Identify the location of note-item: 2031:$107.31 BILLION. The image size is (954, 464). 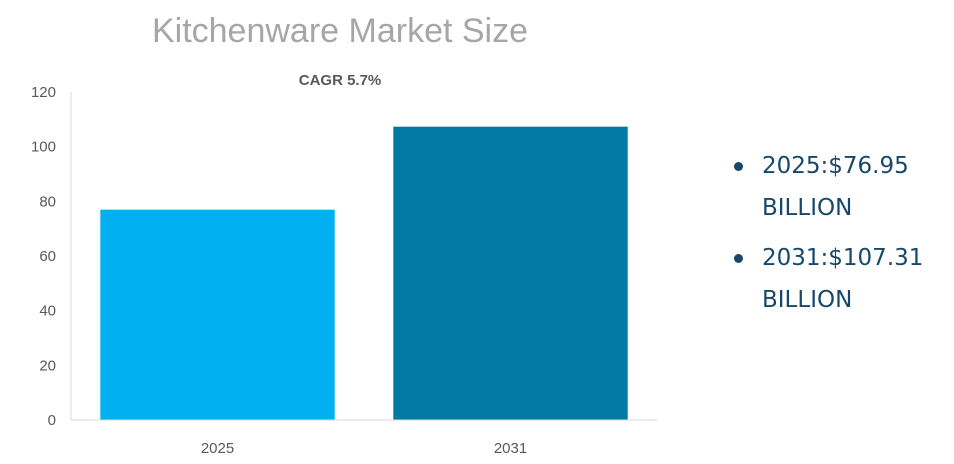
(841, 279).